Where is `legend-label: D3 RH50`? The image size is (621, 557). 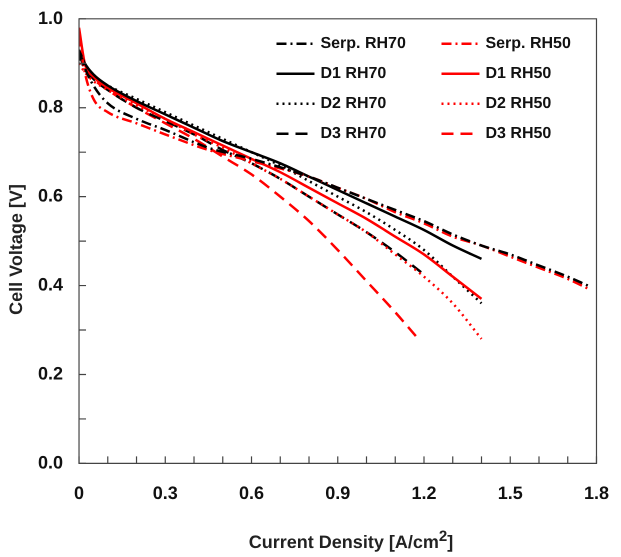 legend-label: D3 RH50 is located at coordinates (518, 133).